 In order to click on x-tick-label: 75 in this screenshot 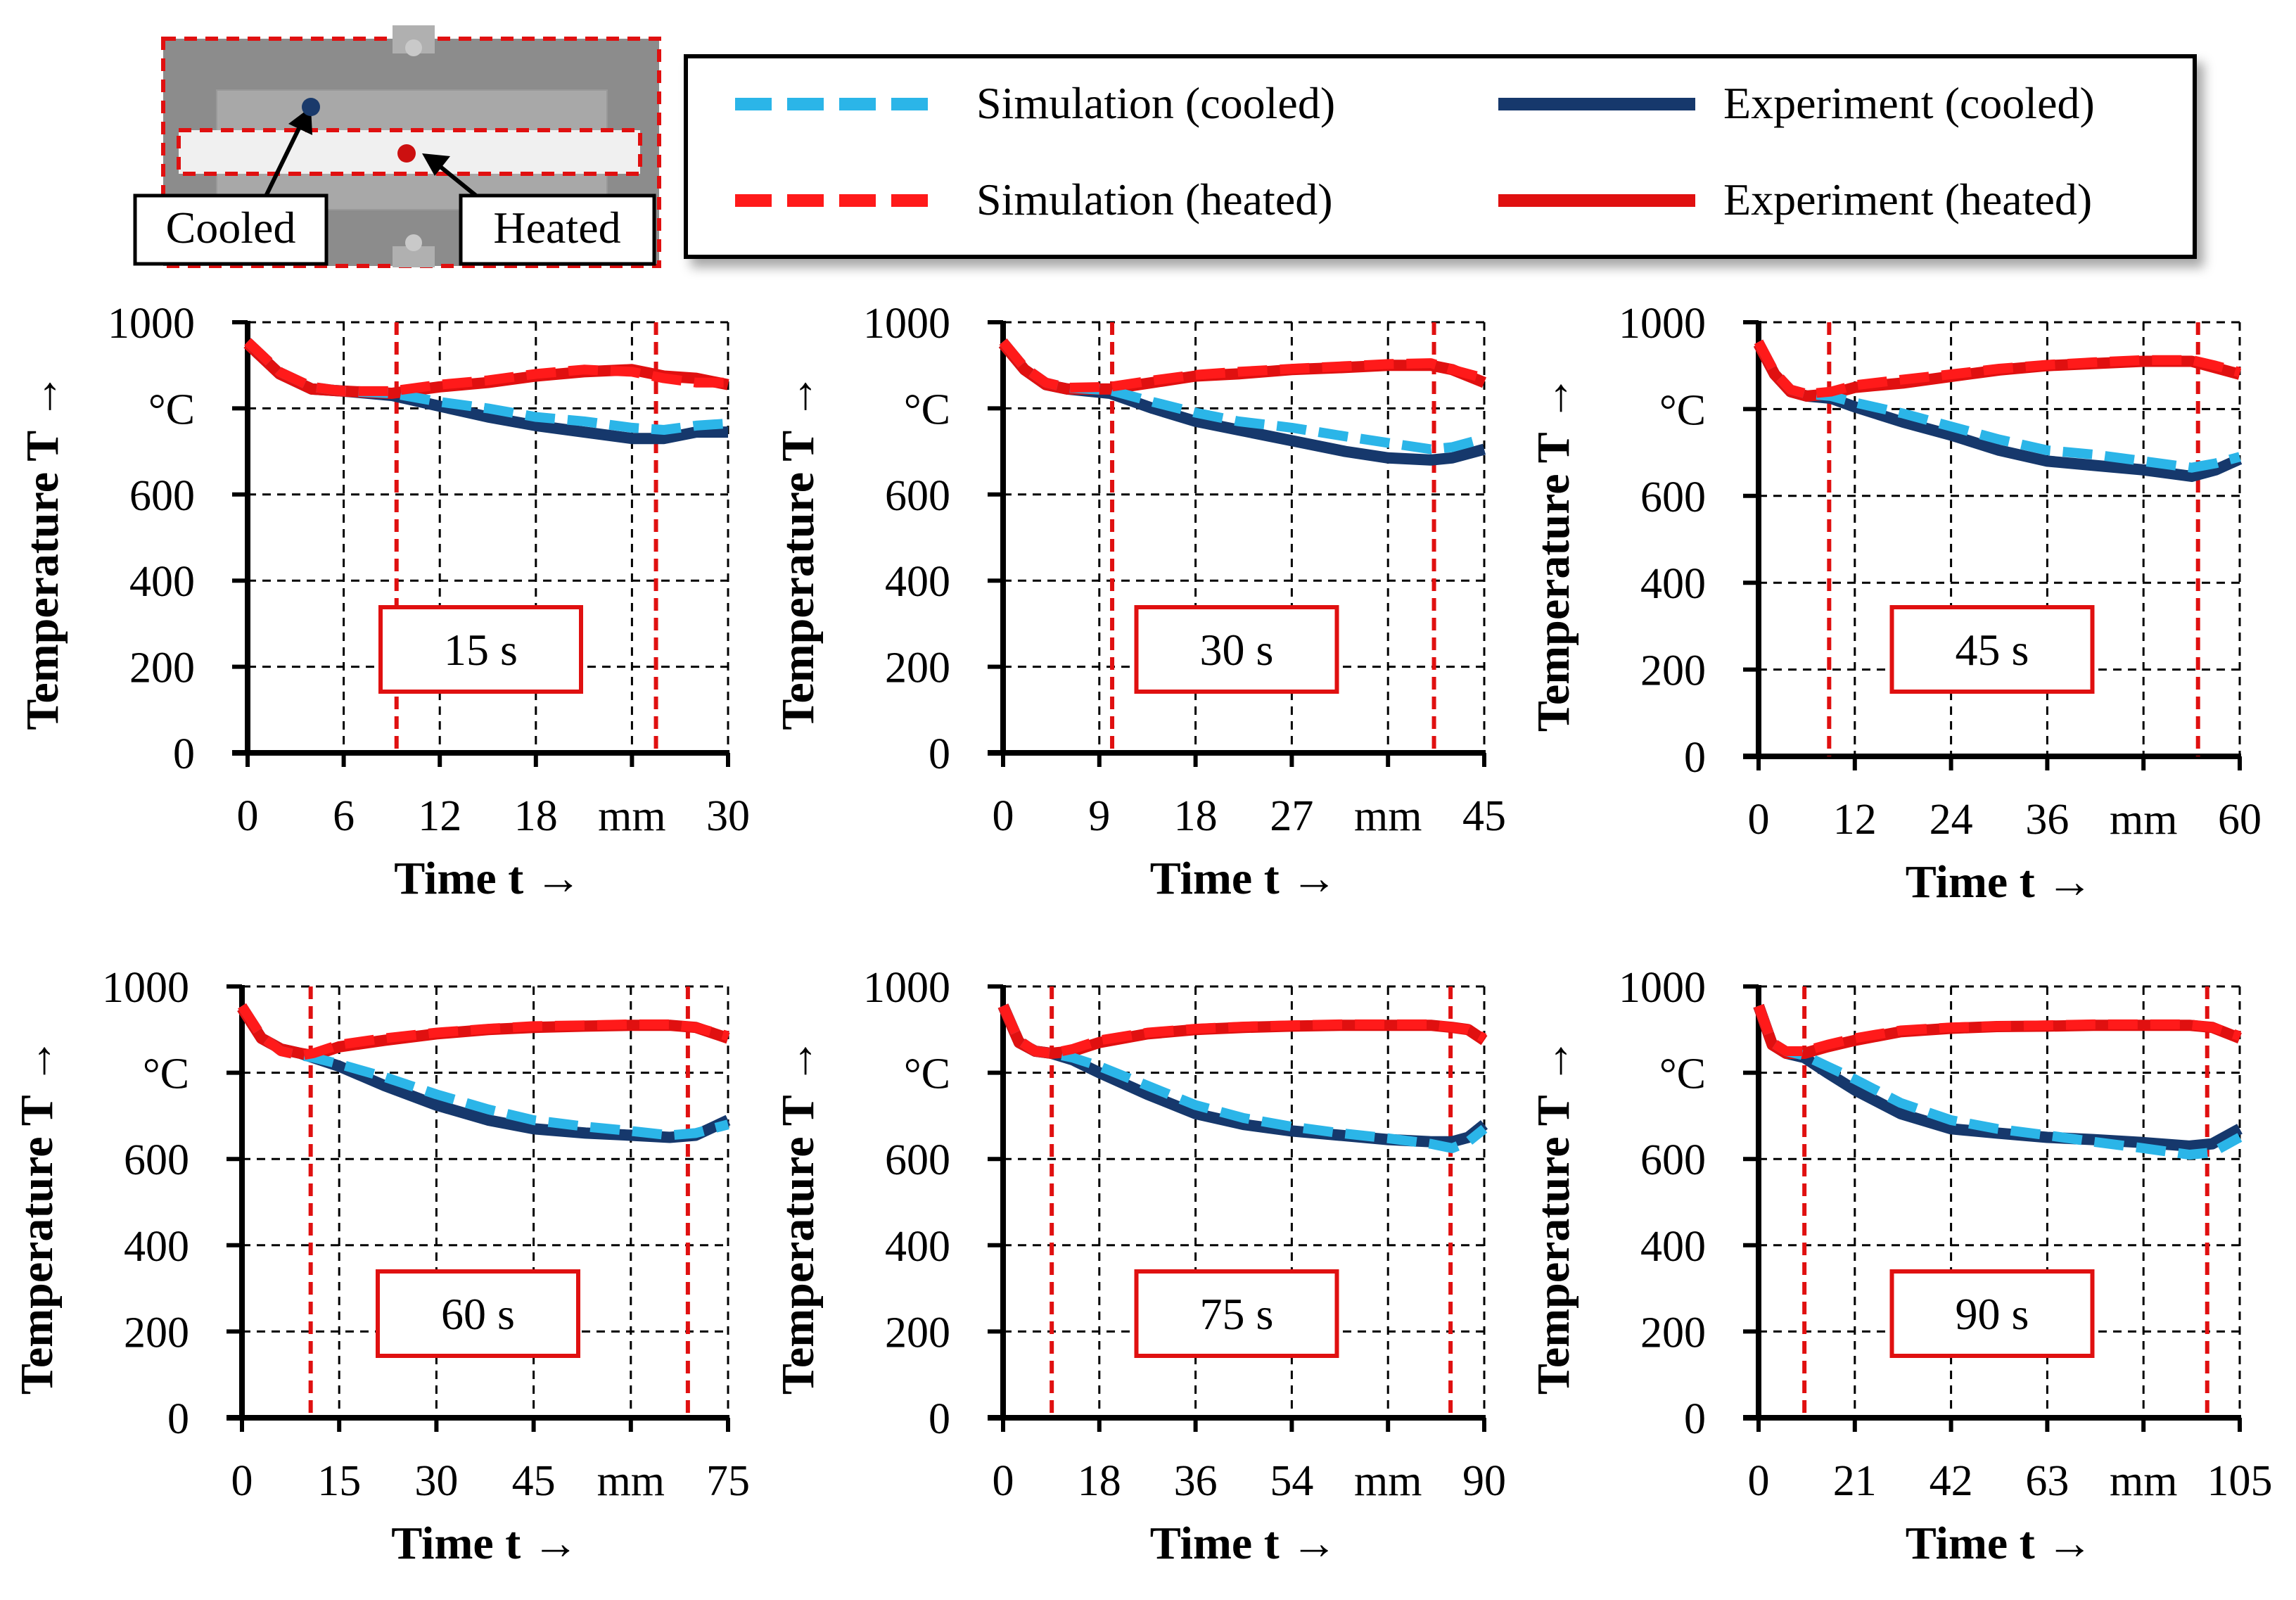, I will do `click(728, 1481)`.